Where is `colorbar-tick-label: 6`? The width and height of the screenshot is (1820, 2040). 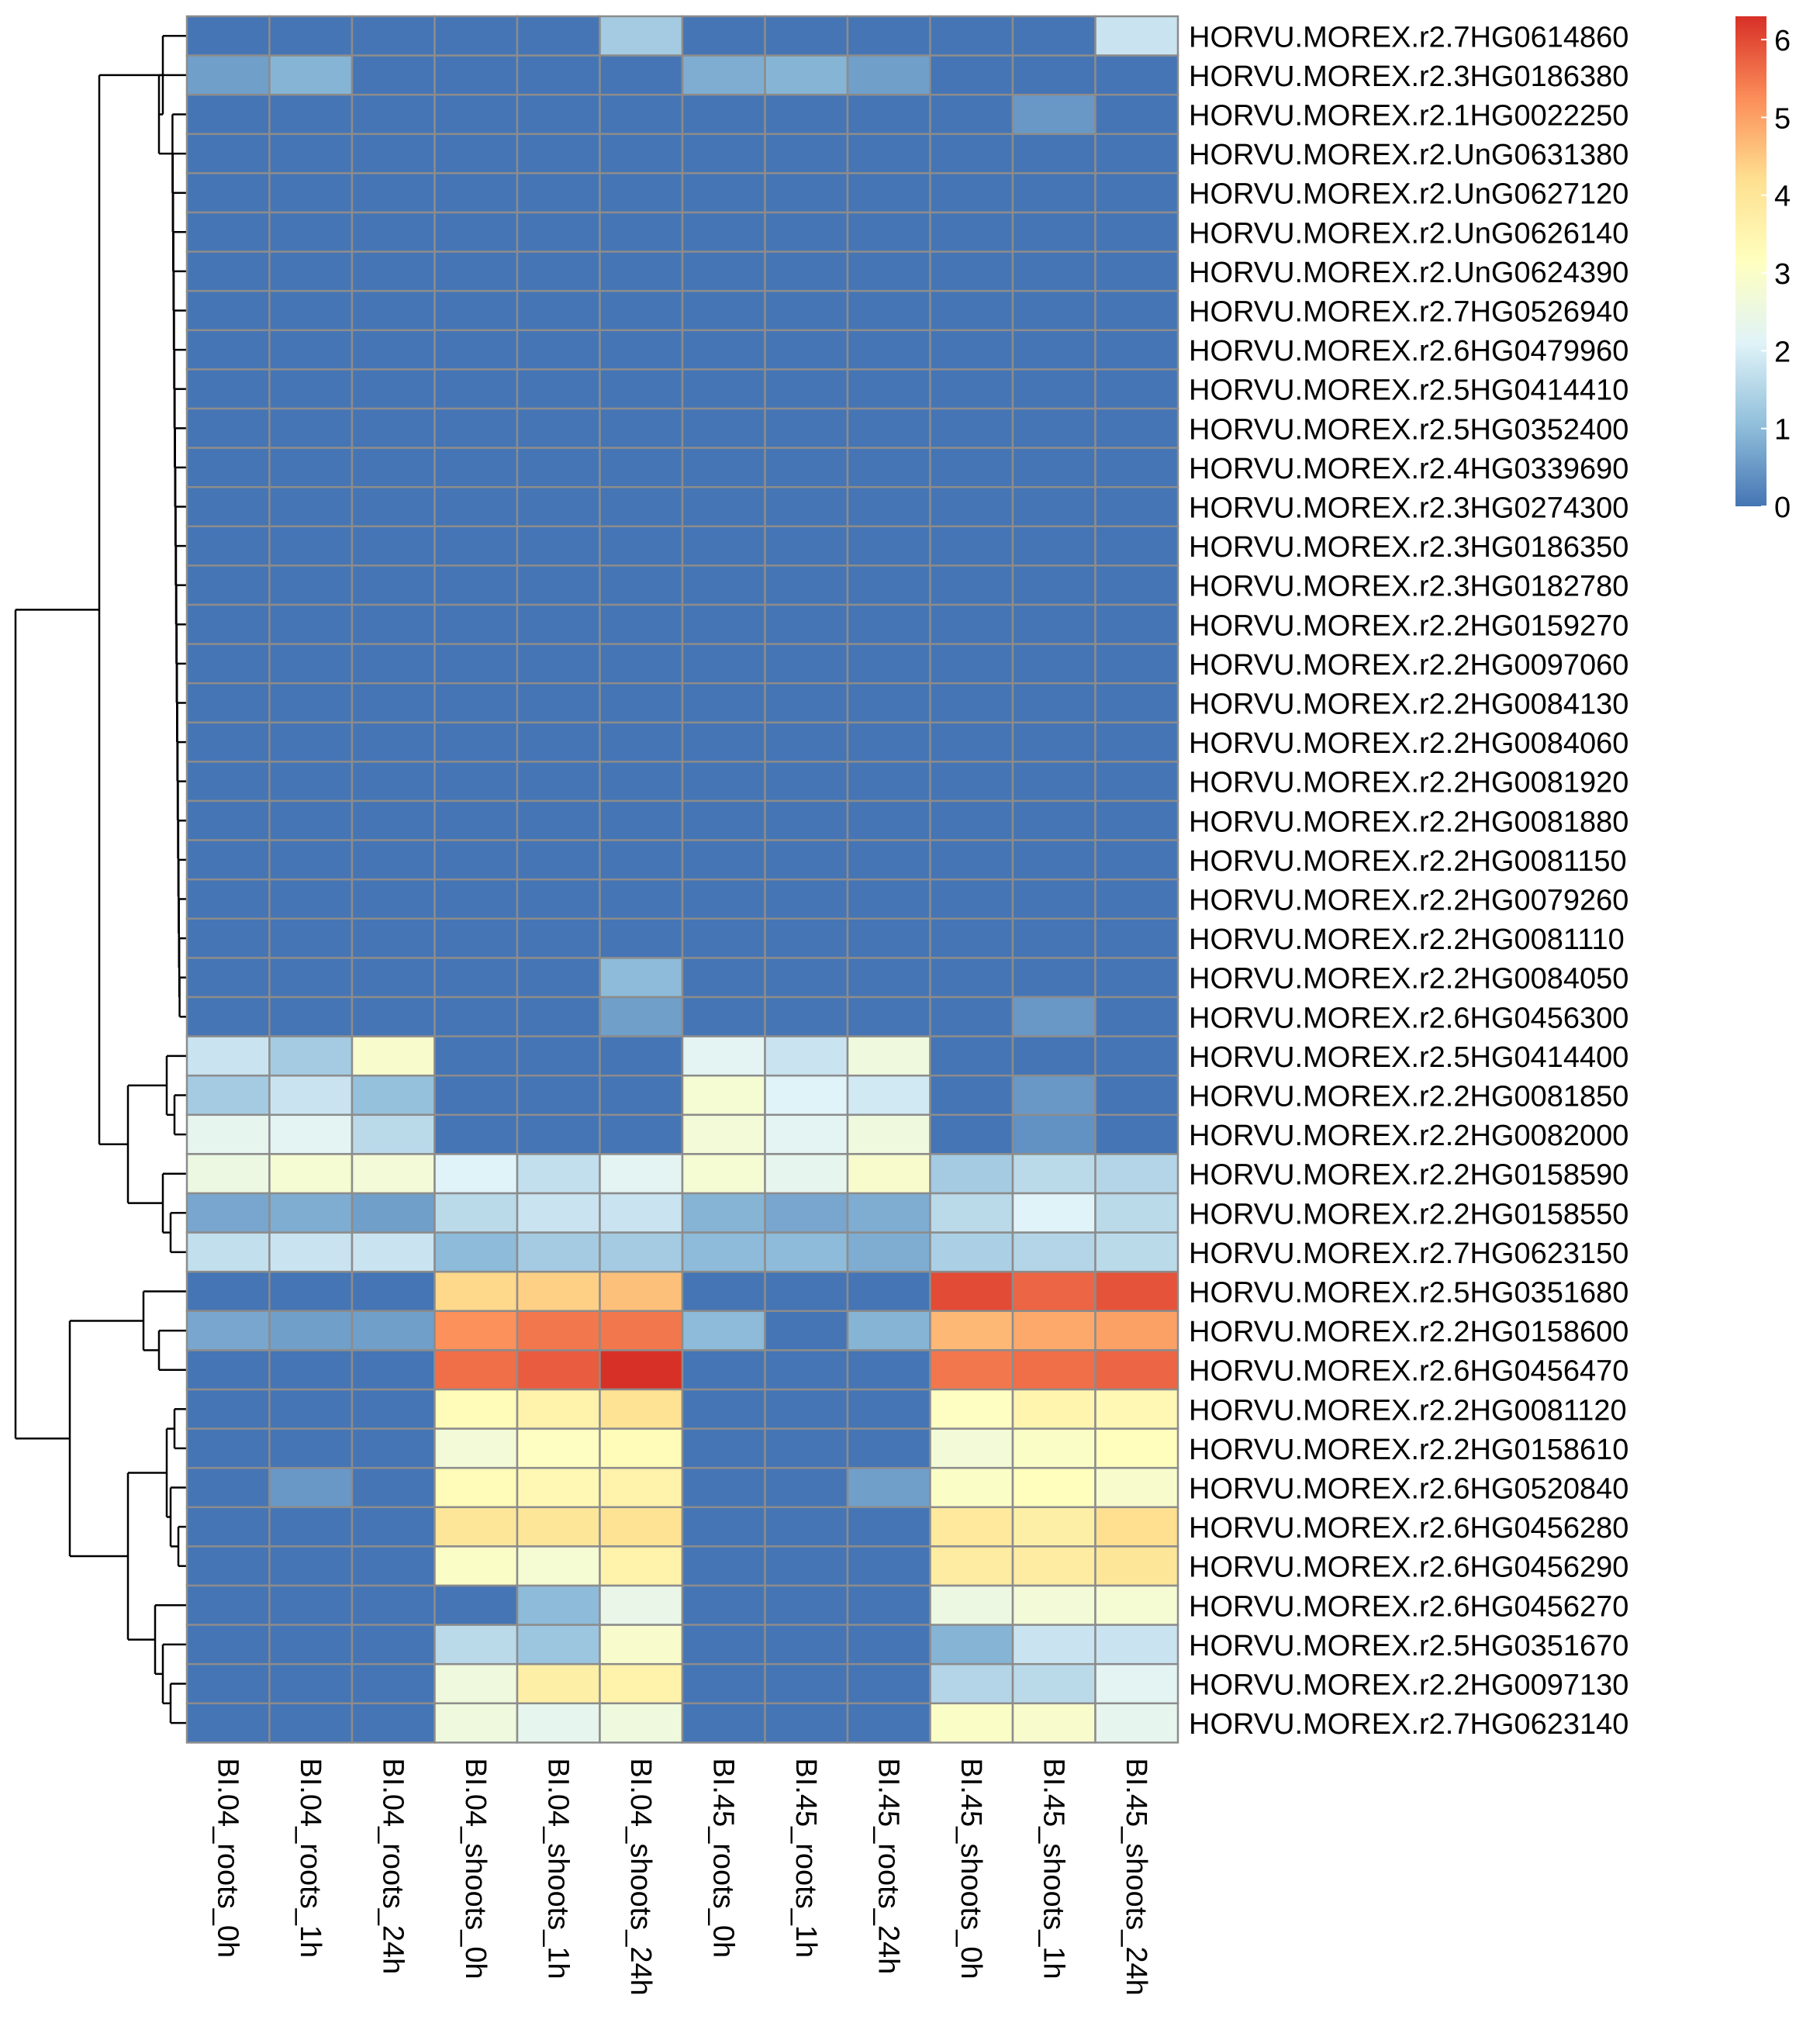
colorbar-tick-label: 6 is located at coordinates (1782, 41).